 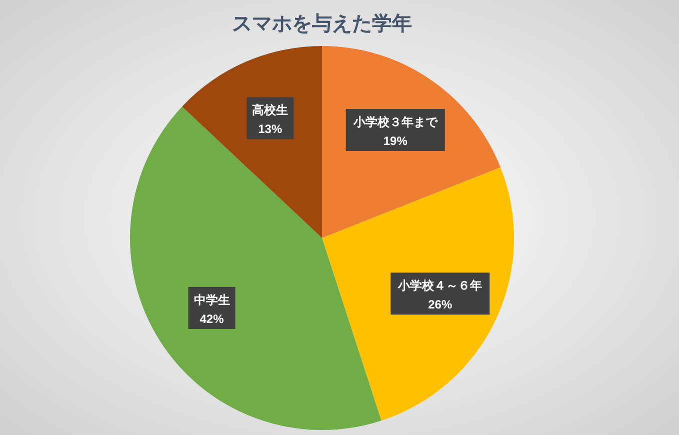 I want to click on slice-label: 小学校３年まで, so click(x=395, y=122).